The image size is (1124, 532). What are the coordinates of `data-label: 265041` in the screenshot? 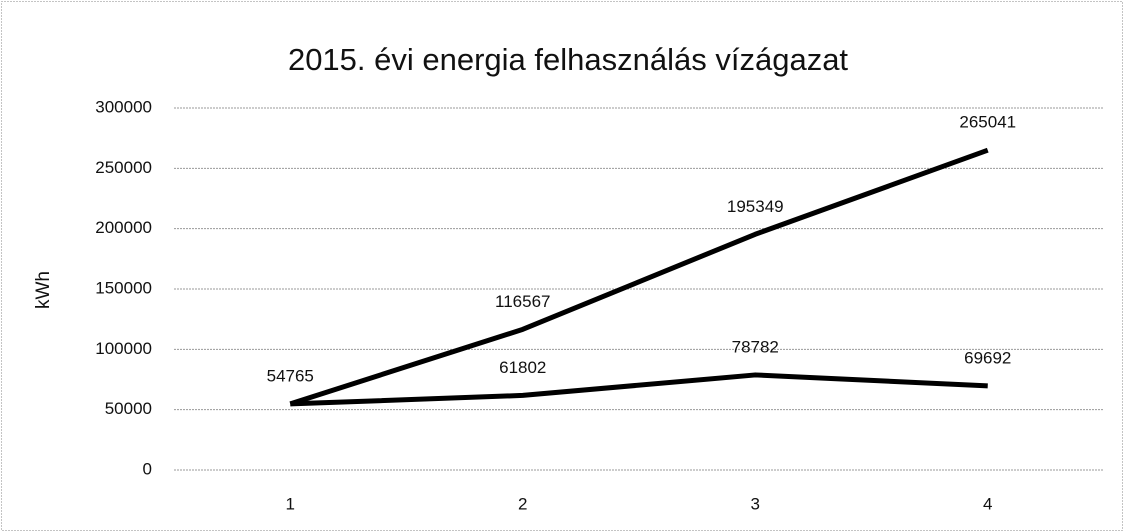 It's located at (987, 122).